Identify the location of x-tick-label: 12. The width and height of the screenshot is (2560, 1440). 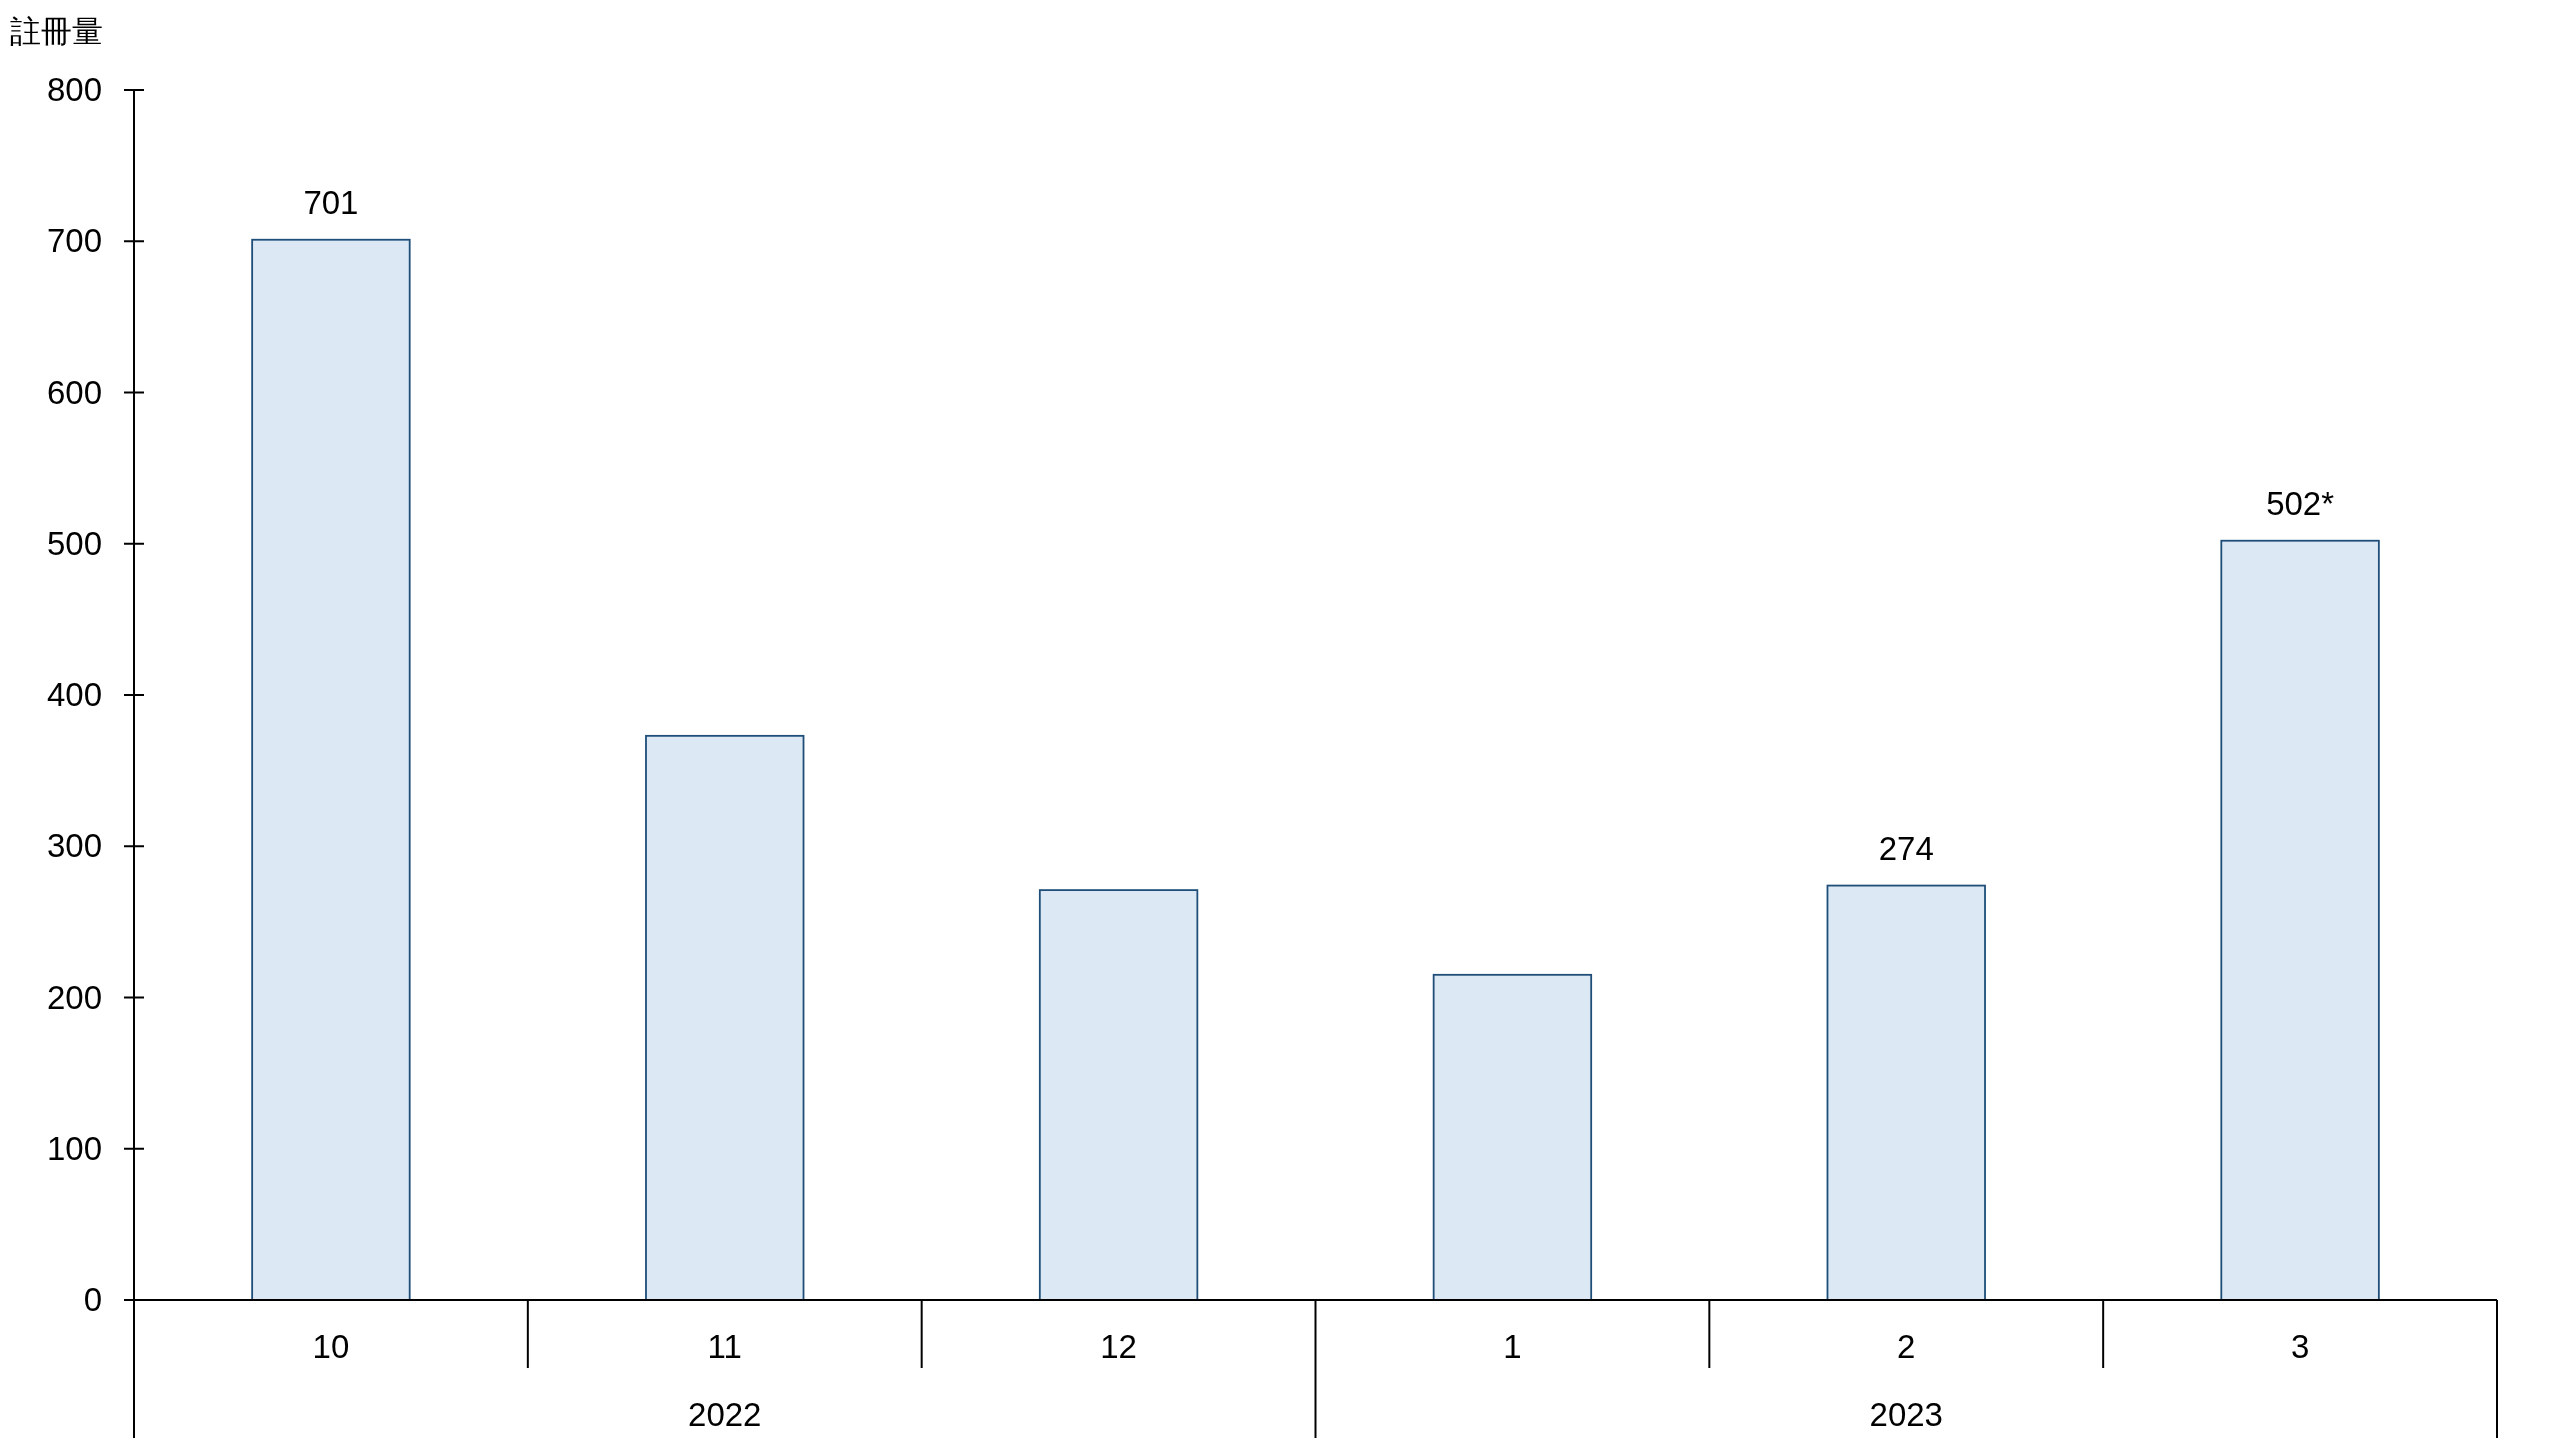
(1118, 1346).